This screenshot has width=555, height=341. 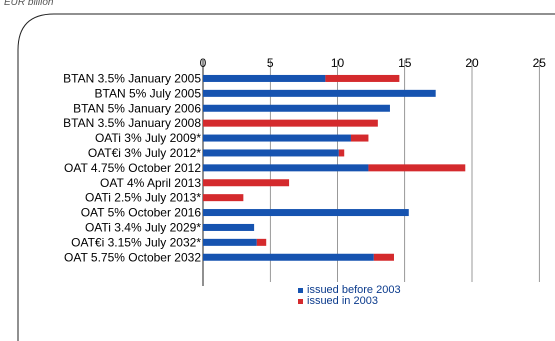 I want to click on legend-swatch-in, so click(x=300, y=301).